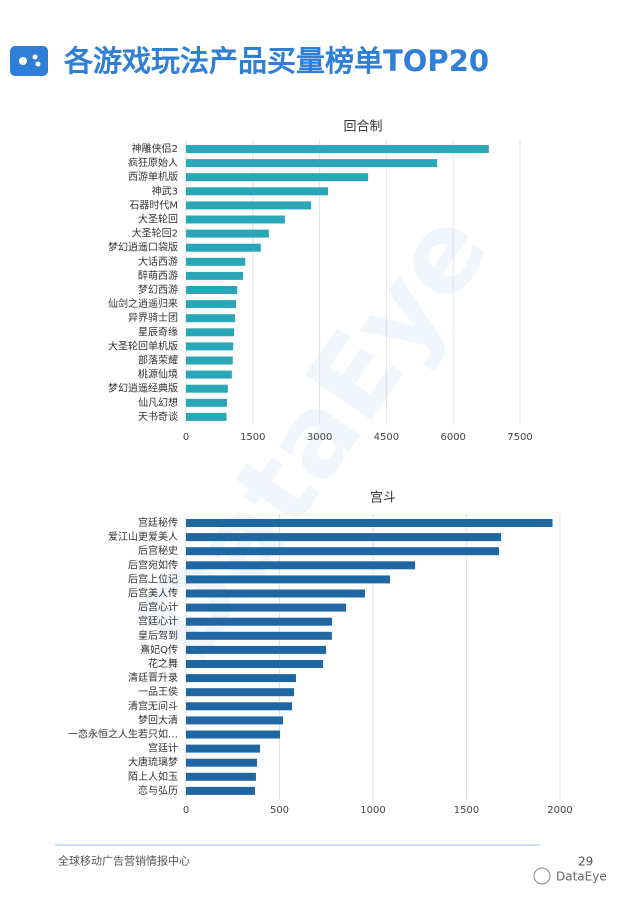  Describe the element at coordinates (542, 876) in the screenshot. I see `wechat-icon` at that location.